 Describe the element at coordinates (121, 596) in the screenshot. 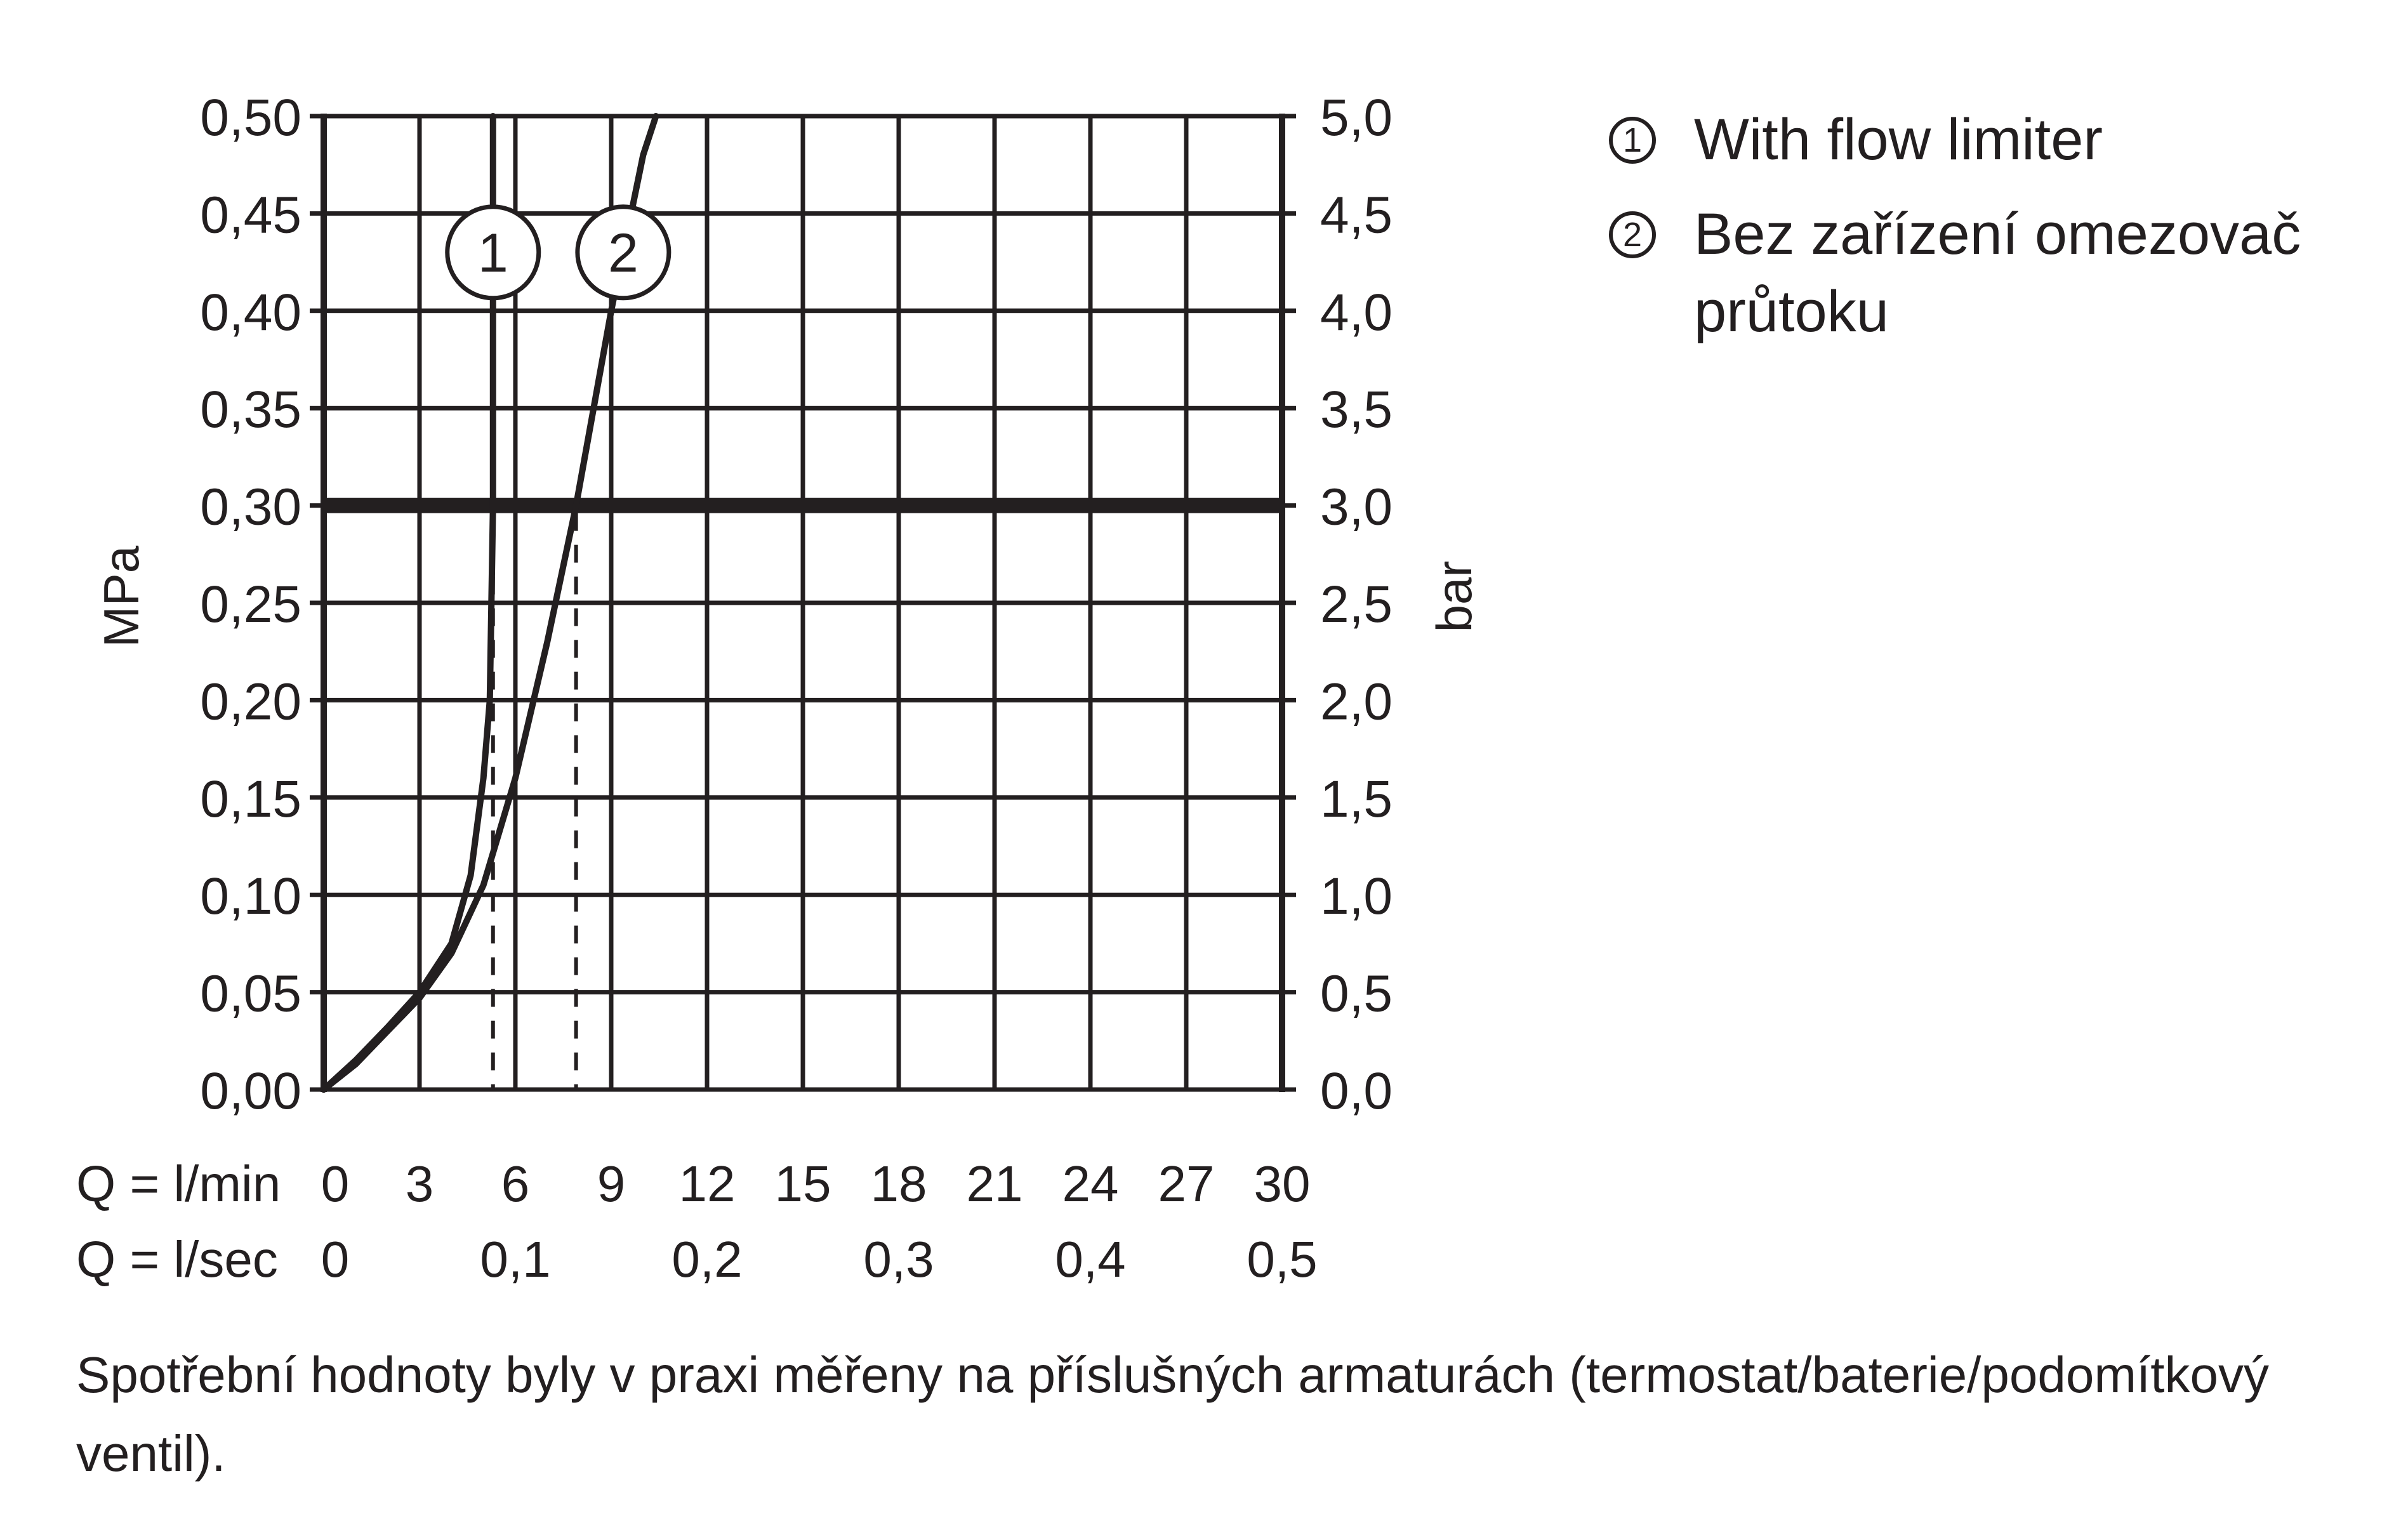

I see `y-axis-title-left: MPa` at that location.